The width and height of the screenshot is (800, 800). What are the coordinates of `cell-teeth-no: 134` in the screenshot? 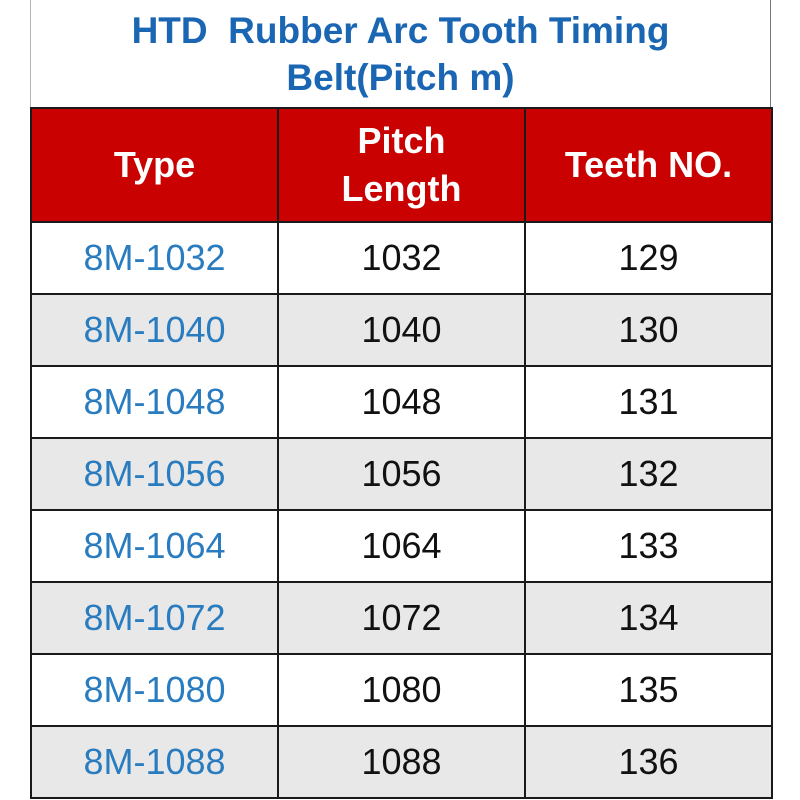 It's located at (648, 618).